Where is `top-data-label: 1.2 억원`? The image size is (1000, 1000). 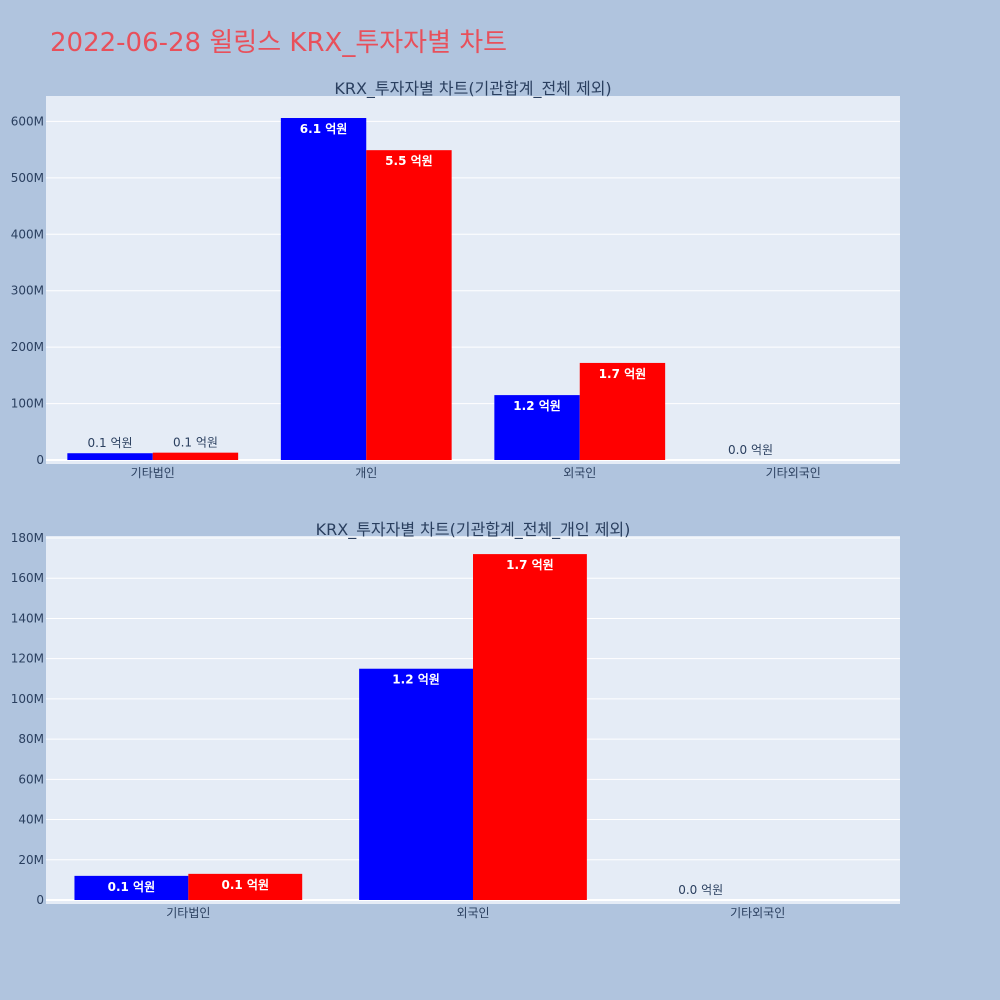
top-data-label: 1.2 억원 is located at coordinates (537, 406).